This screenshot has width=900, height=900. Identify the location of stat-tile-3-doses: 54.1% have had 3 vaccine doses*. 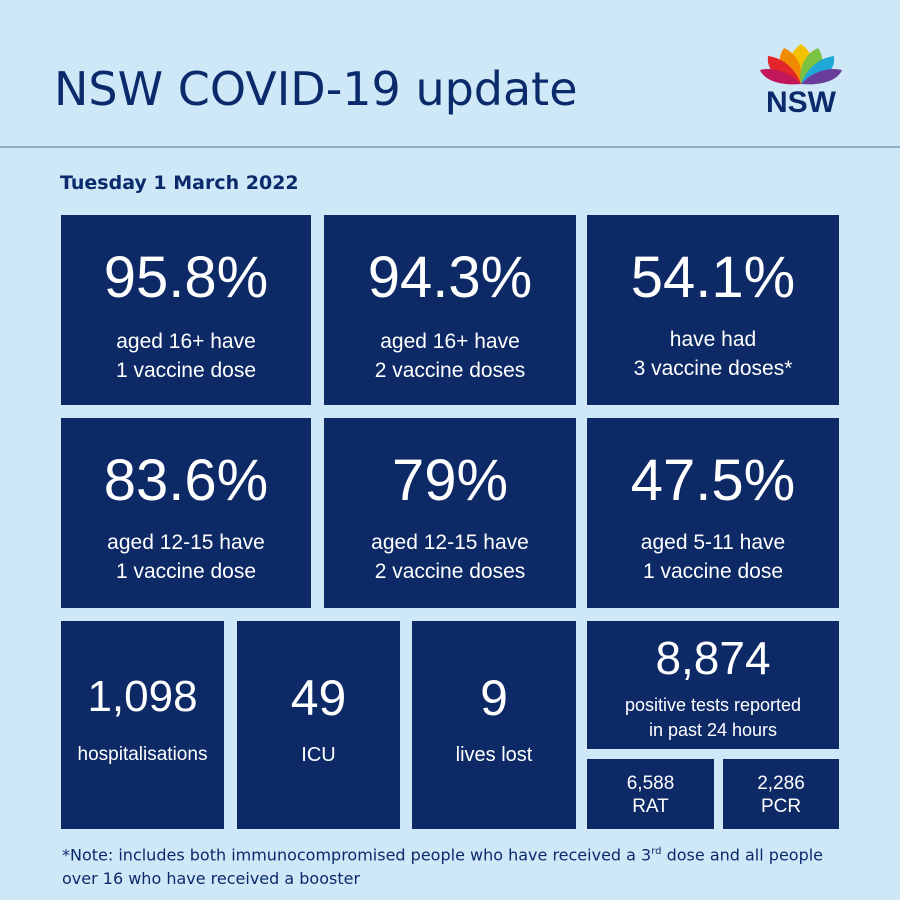
(713, 310).